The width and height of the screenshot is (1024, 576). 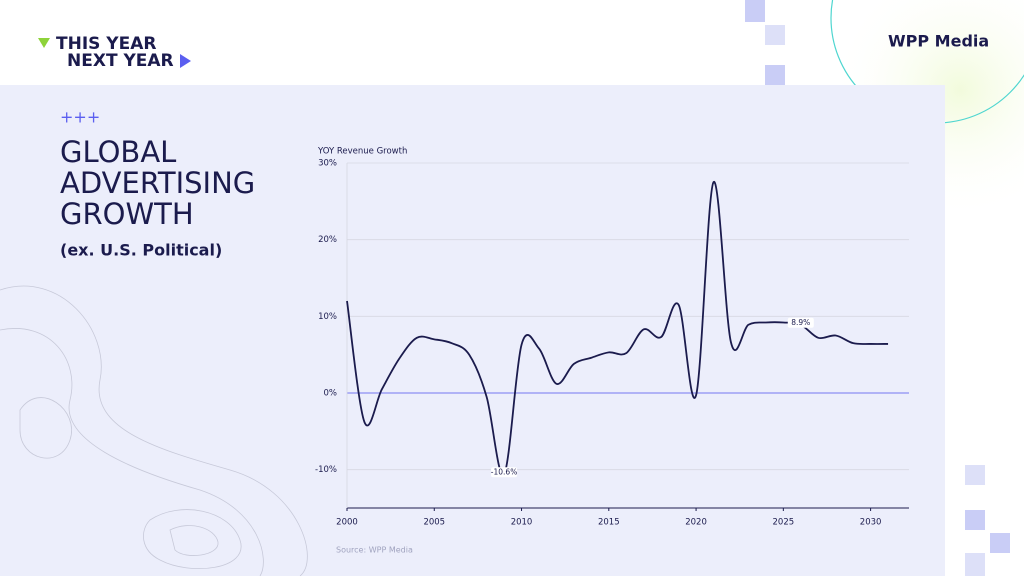 What do you see at coordinates (938, 41) in the screenshot?
I see `logo: WPP Media` at bounding box center [938, 41].